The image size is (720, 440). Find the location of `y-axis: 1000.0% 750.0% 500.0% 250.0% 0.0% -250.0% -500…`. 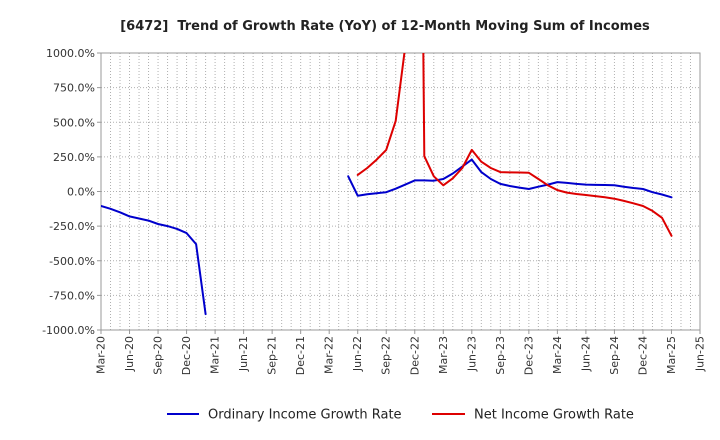

y-axis: 1000.0% 750.0% 500.0% 250.0% 0.0% -250.0% -500… is located at coordinates (71, 192).